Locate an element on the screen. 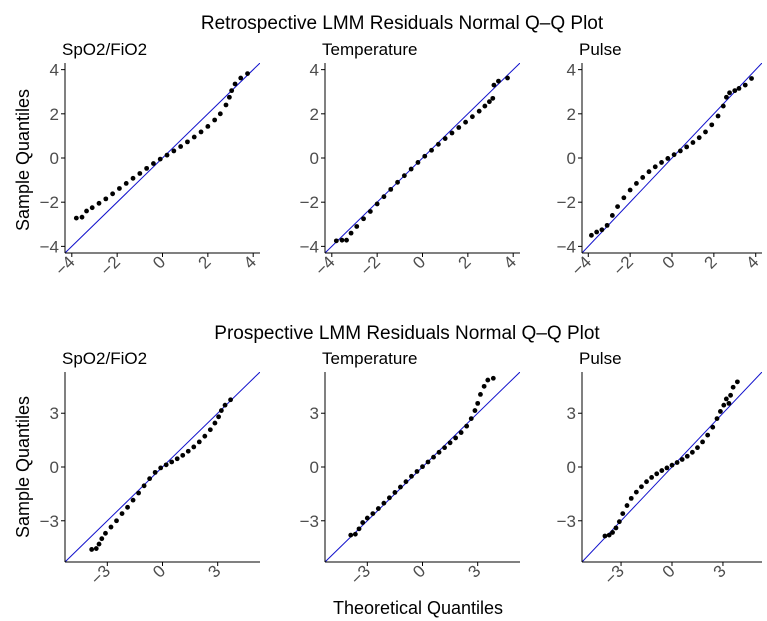 This screenshot has width=767, height=621. retrospective-temperature-subtitle: Temperature is located at coordinates (369, 49).